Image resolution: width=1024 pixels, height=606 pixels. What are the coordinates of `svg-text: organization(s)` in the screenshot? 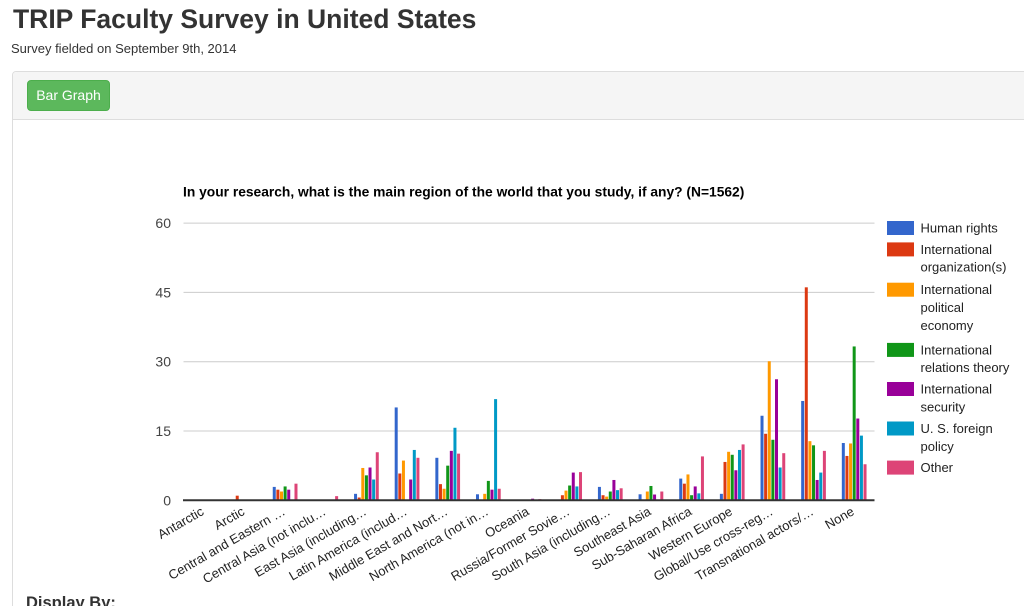 It's located at (964, 267).